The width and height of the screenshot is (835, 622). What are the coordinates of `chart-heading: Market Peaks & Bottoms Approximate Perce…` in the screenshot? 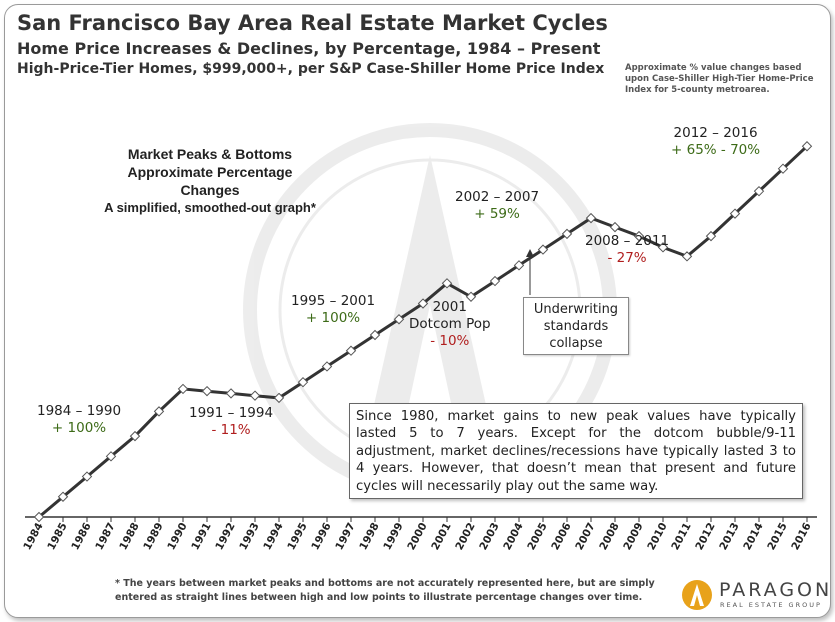 It's located at (210, 181).